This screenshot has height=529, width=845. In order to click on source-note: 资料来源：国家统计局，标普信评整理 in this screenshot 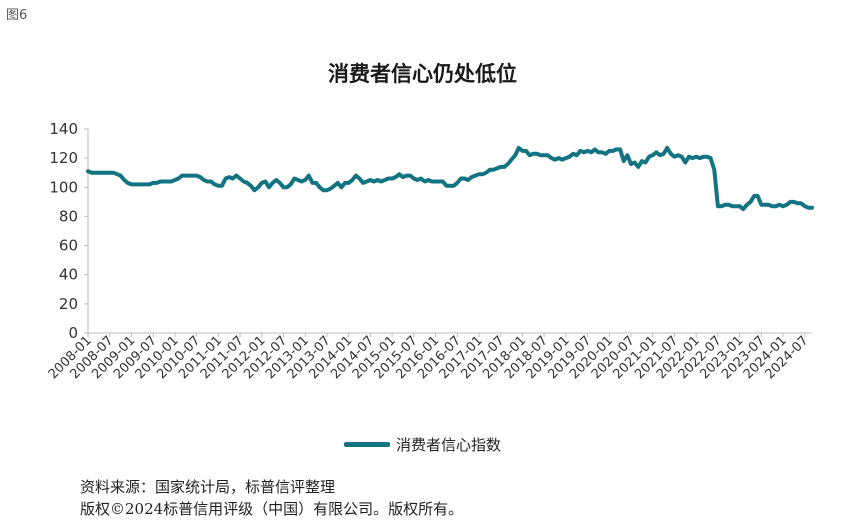, I will do `click(208, 487)`.